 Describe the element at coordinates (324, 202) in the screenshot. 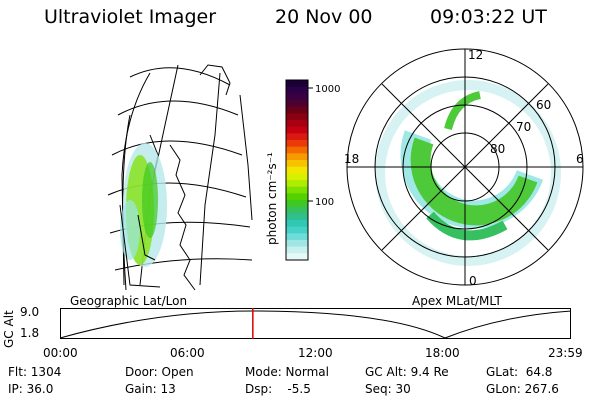

I see `colorbar-tick-100: 100` at that location.